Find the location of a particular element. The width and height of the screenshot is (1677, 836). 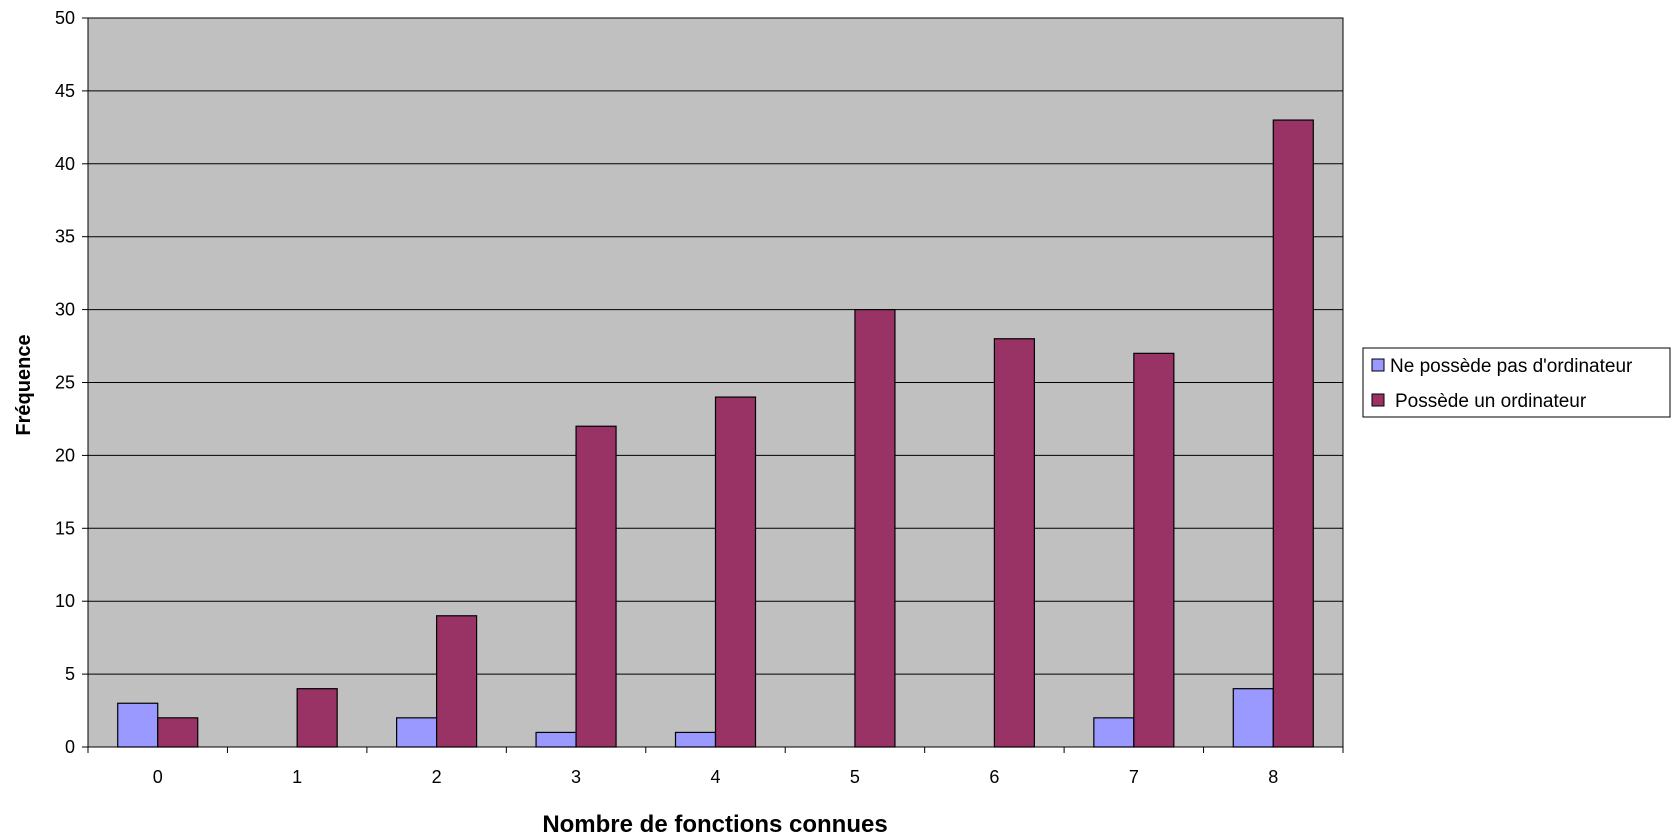

x-tick-label: 1 is located at coordinates (297, 777).